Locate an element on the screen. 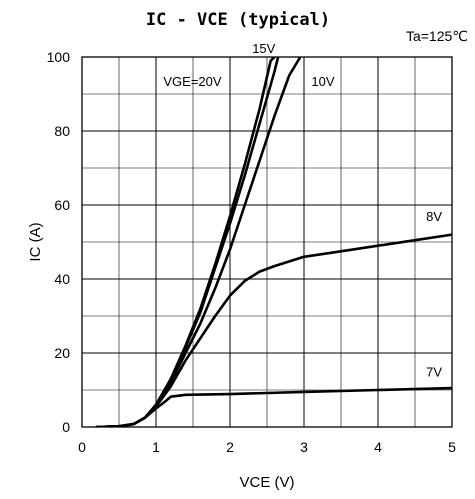 The height and width of the screenshot is (499, 475). series-label: 7V is located at coordinates (434, 372).